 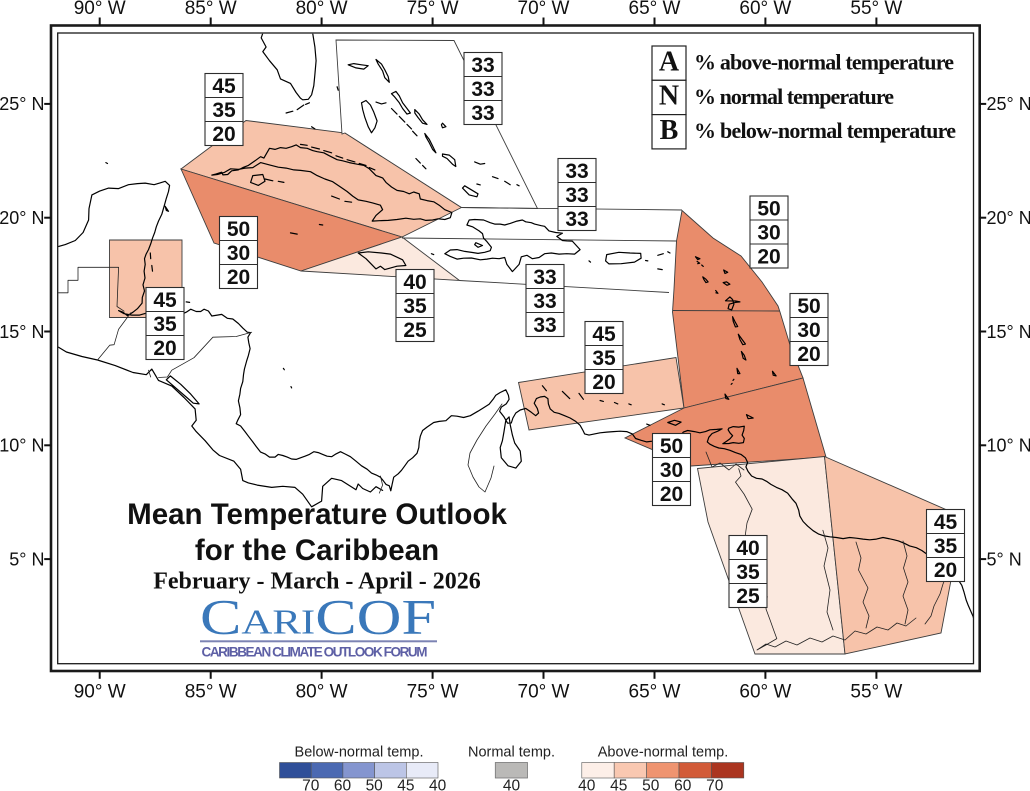 I want to click on svg-text: B, so click(x=669, y=130).